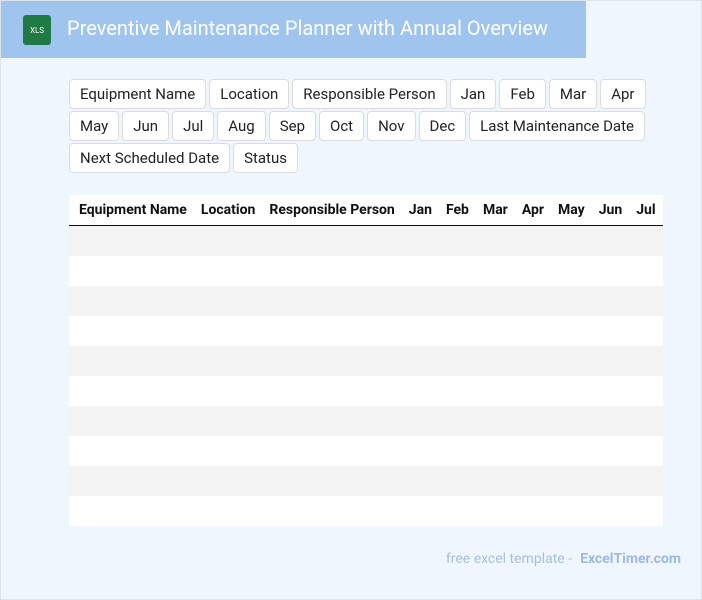  I want to click on tag: Last Maintenance Date, so click(557, 126).